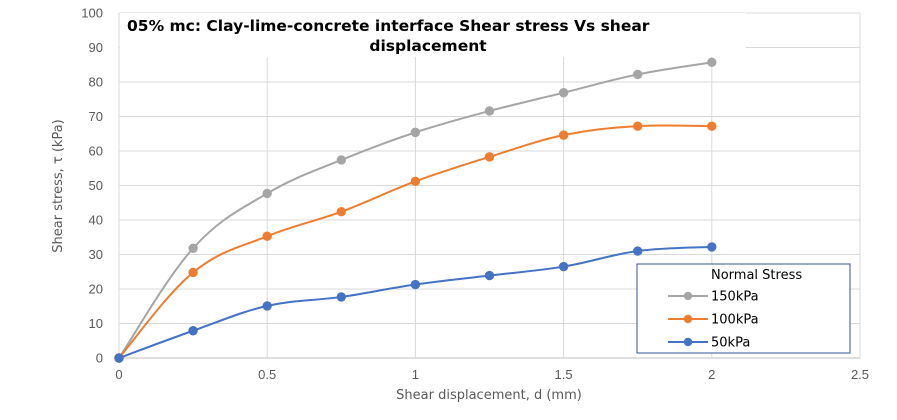  What do you see at coordinates (96, 289) in the screenshot?
I see `y-tick-label: 20` at bounding box center [96, 289].